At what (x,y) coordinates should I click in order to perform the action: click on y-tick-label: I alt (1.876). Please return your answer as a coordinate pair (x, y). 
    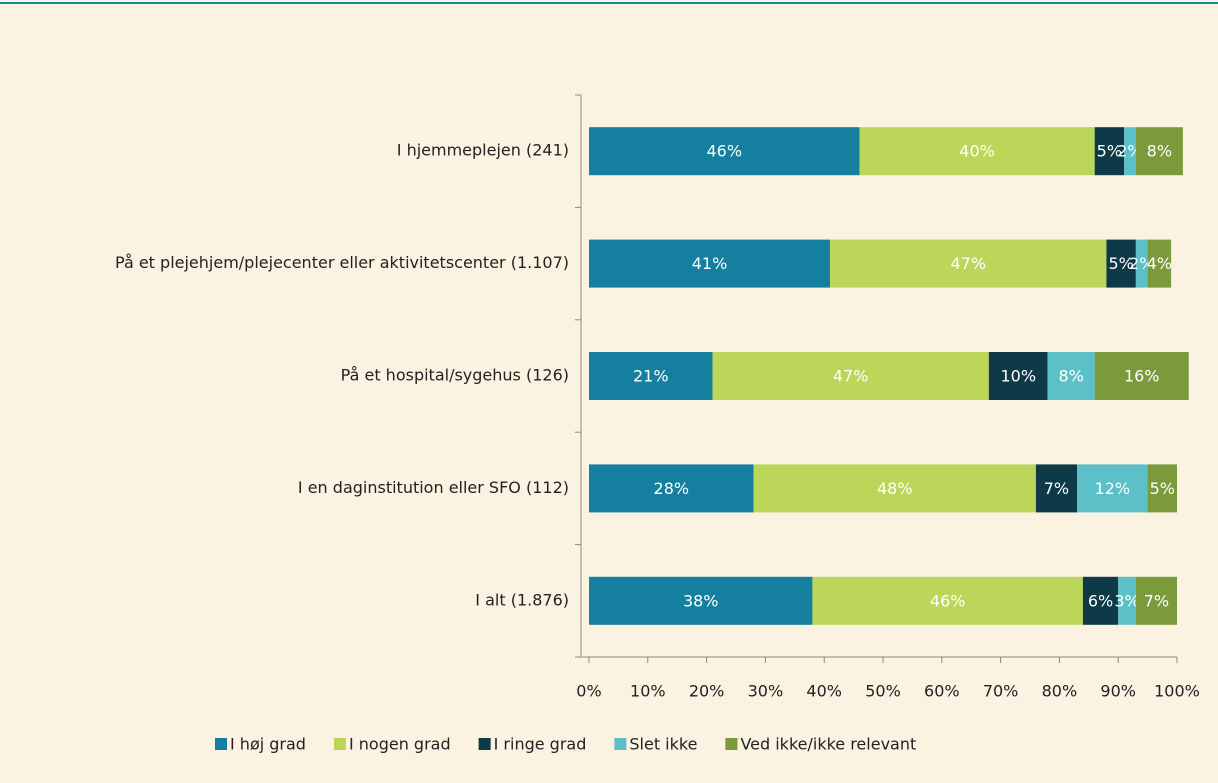
    Looking at the image, I should click on (522, 599).